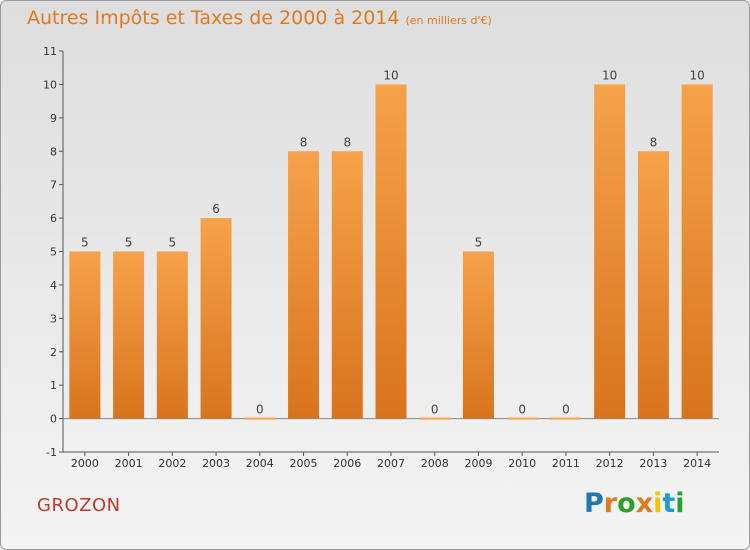  Describe the element at coordinates (85, 463) in the screenshot. I see `x-tick-label: 2000` at that location.